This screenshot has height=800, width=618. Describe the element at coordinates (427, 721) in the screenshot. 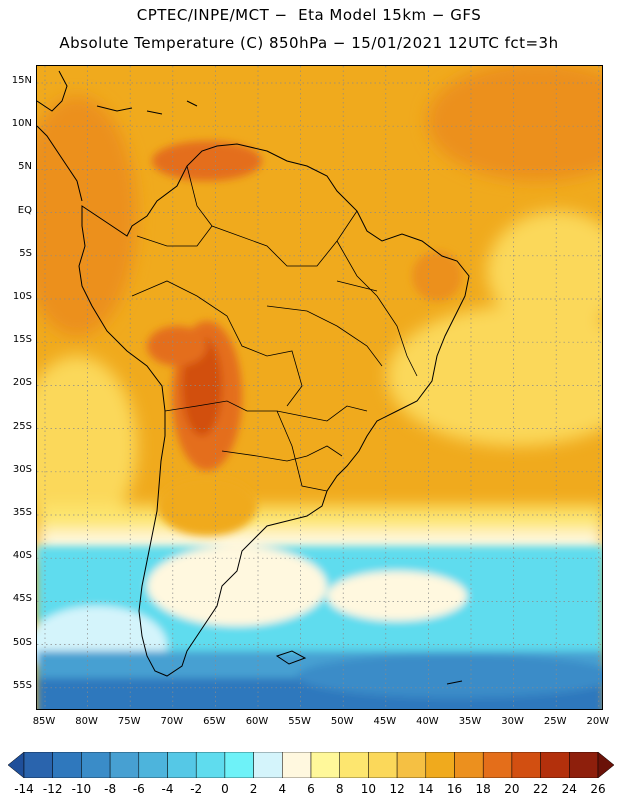

I see `lon-label: 40W` at that location.